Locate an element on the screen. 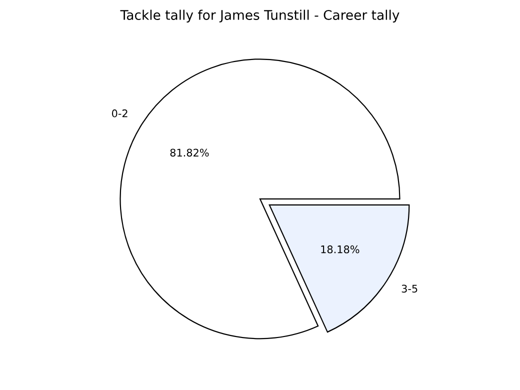  data-label: 81.82% is located at coordinates (189, 152).